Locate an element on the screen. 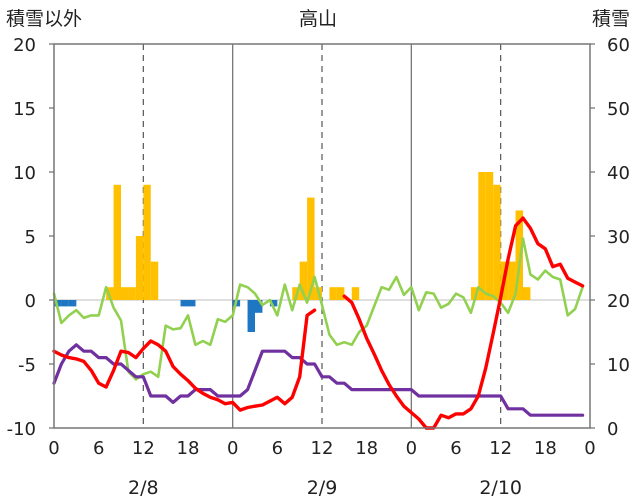 The height and width of the screenshot is (501, 636). right-y-tick-label: 10 is located at coordinates (618, 365).